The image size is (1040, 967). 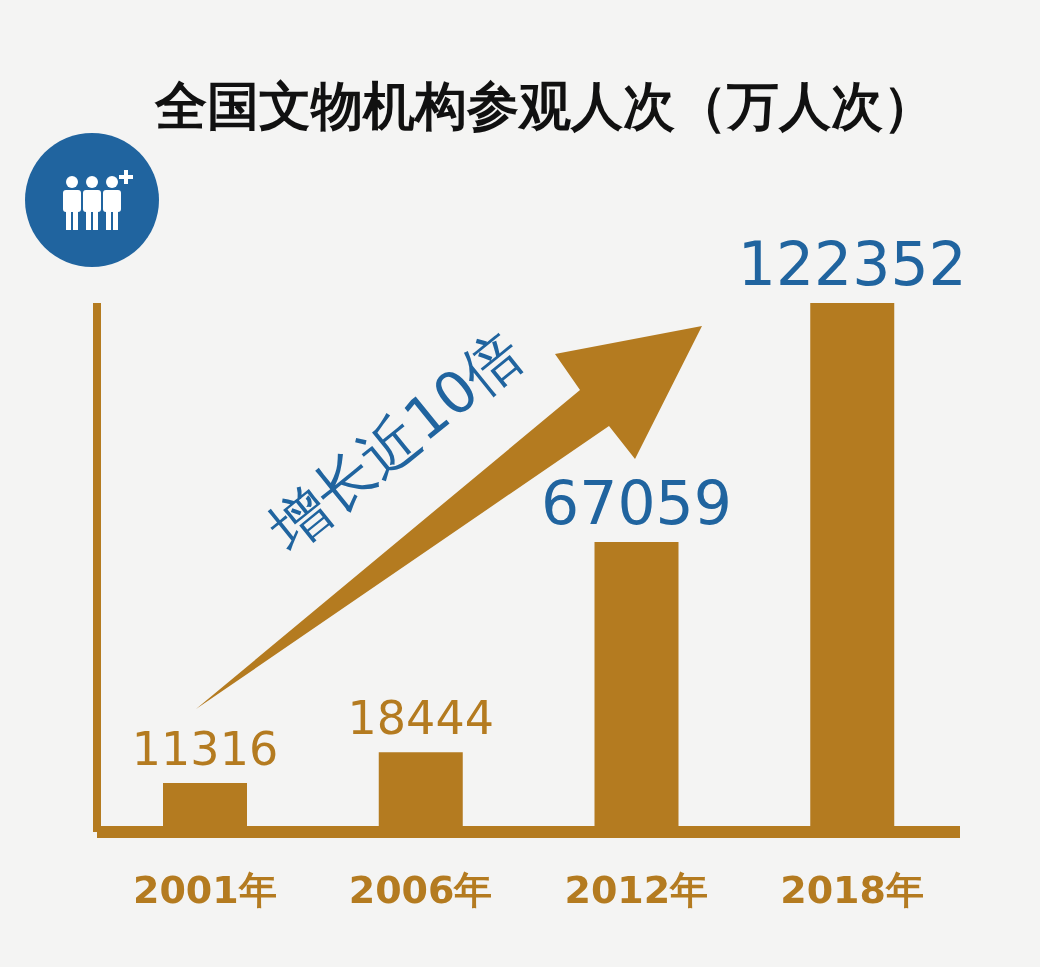 What do you see at coordinates (420, 718) in the screenshot?
I see `data-label: 18444` at bounding box center [420, 718].